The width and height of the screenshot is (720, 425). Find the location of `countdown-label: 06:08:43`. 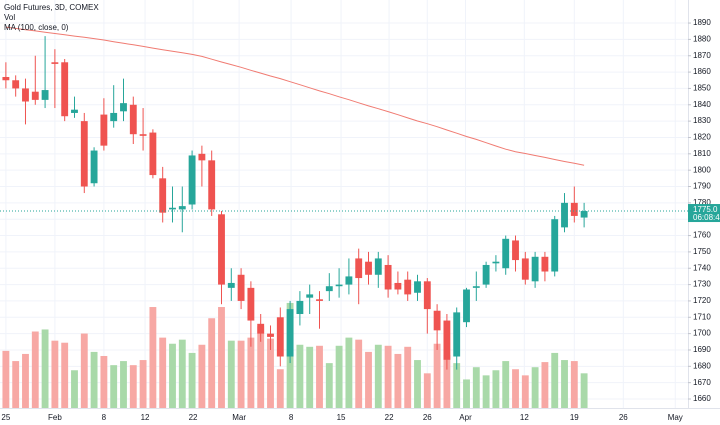

countdown-label: 06:08:43 is located at coordinates (706, 217).